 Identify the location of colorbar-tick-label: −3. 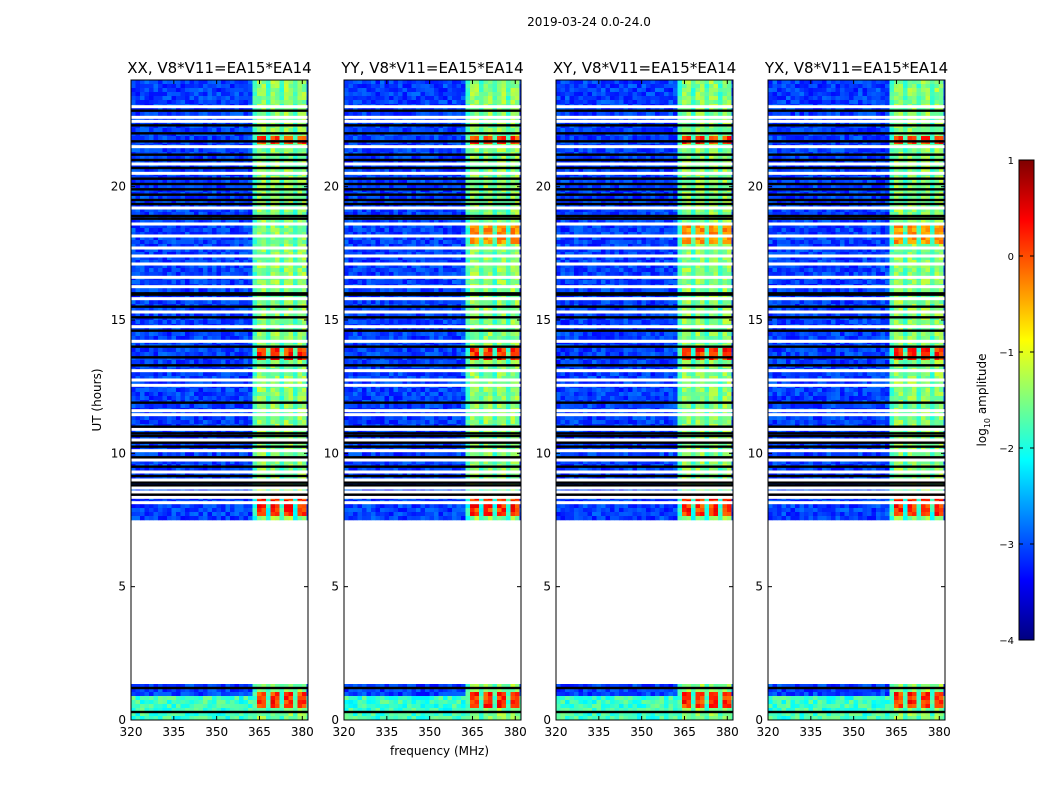
(1006, 545).